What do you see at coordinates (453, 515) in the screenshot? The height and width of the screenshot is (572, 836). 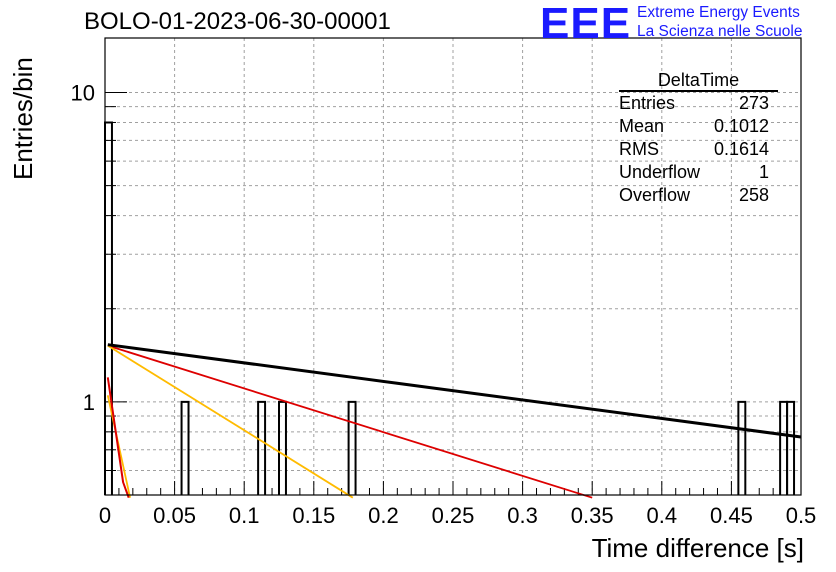 I see `x-tick-label: 0.25` at bounding box center [453, 515].